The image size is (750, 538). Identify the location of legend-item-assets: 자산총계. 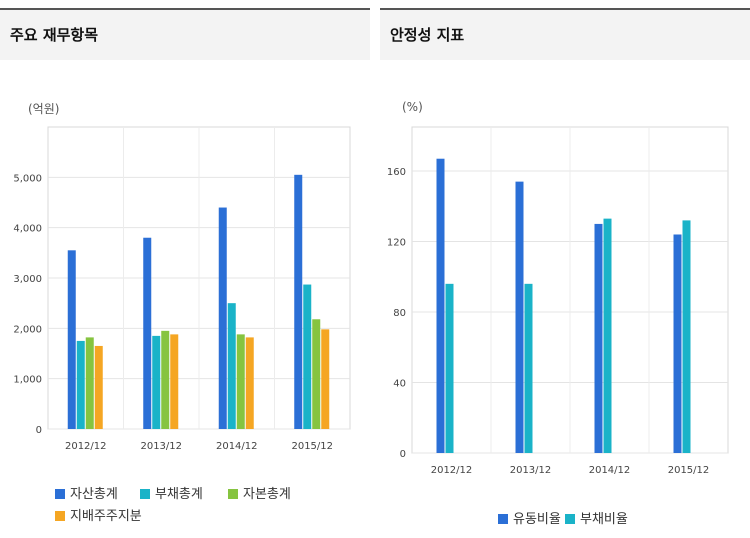
(86, 492).